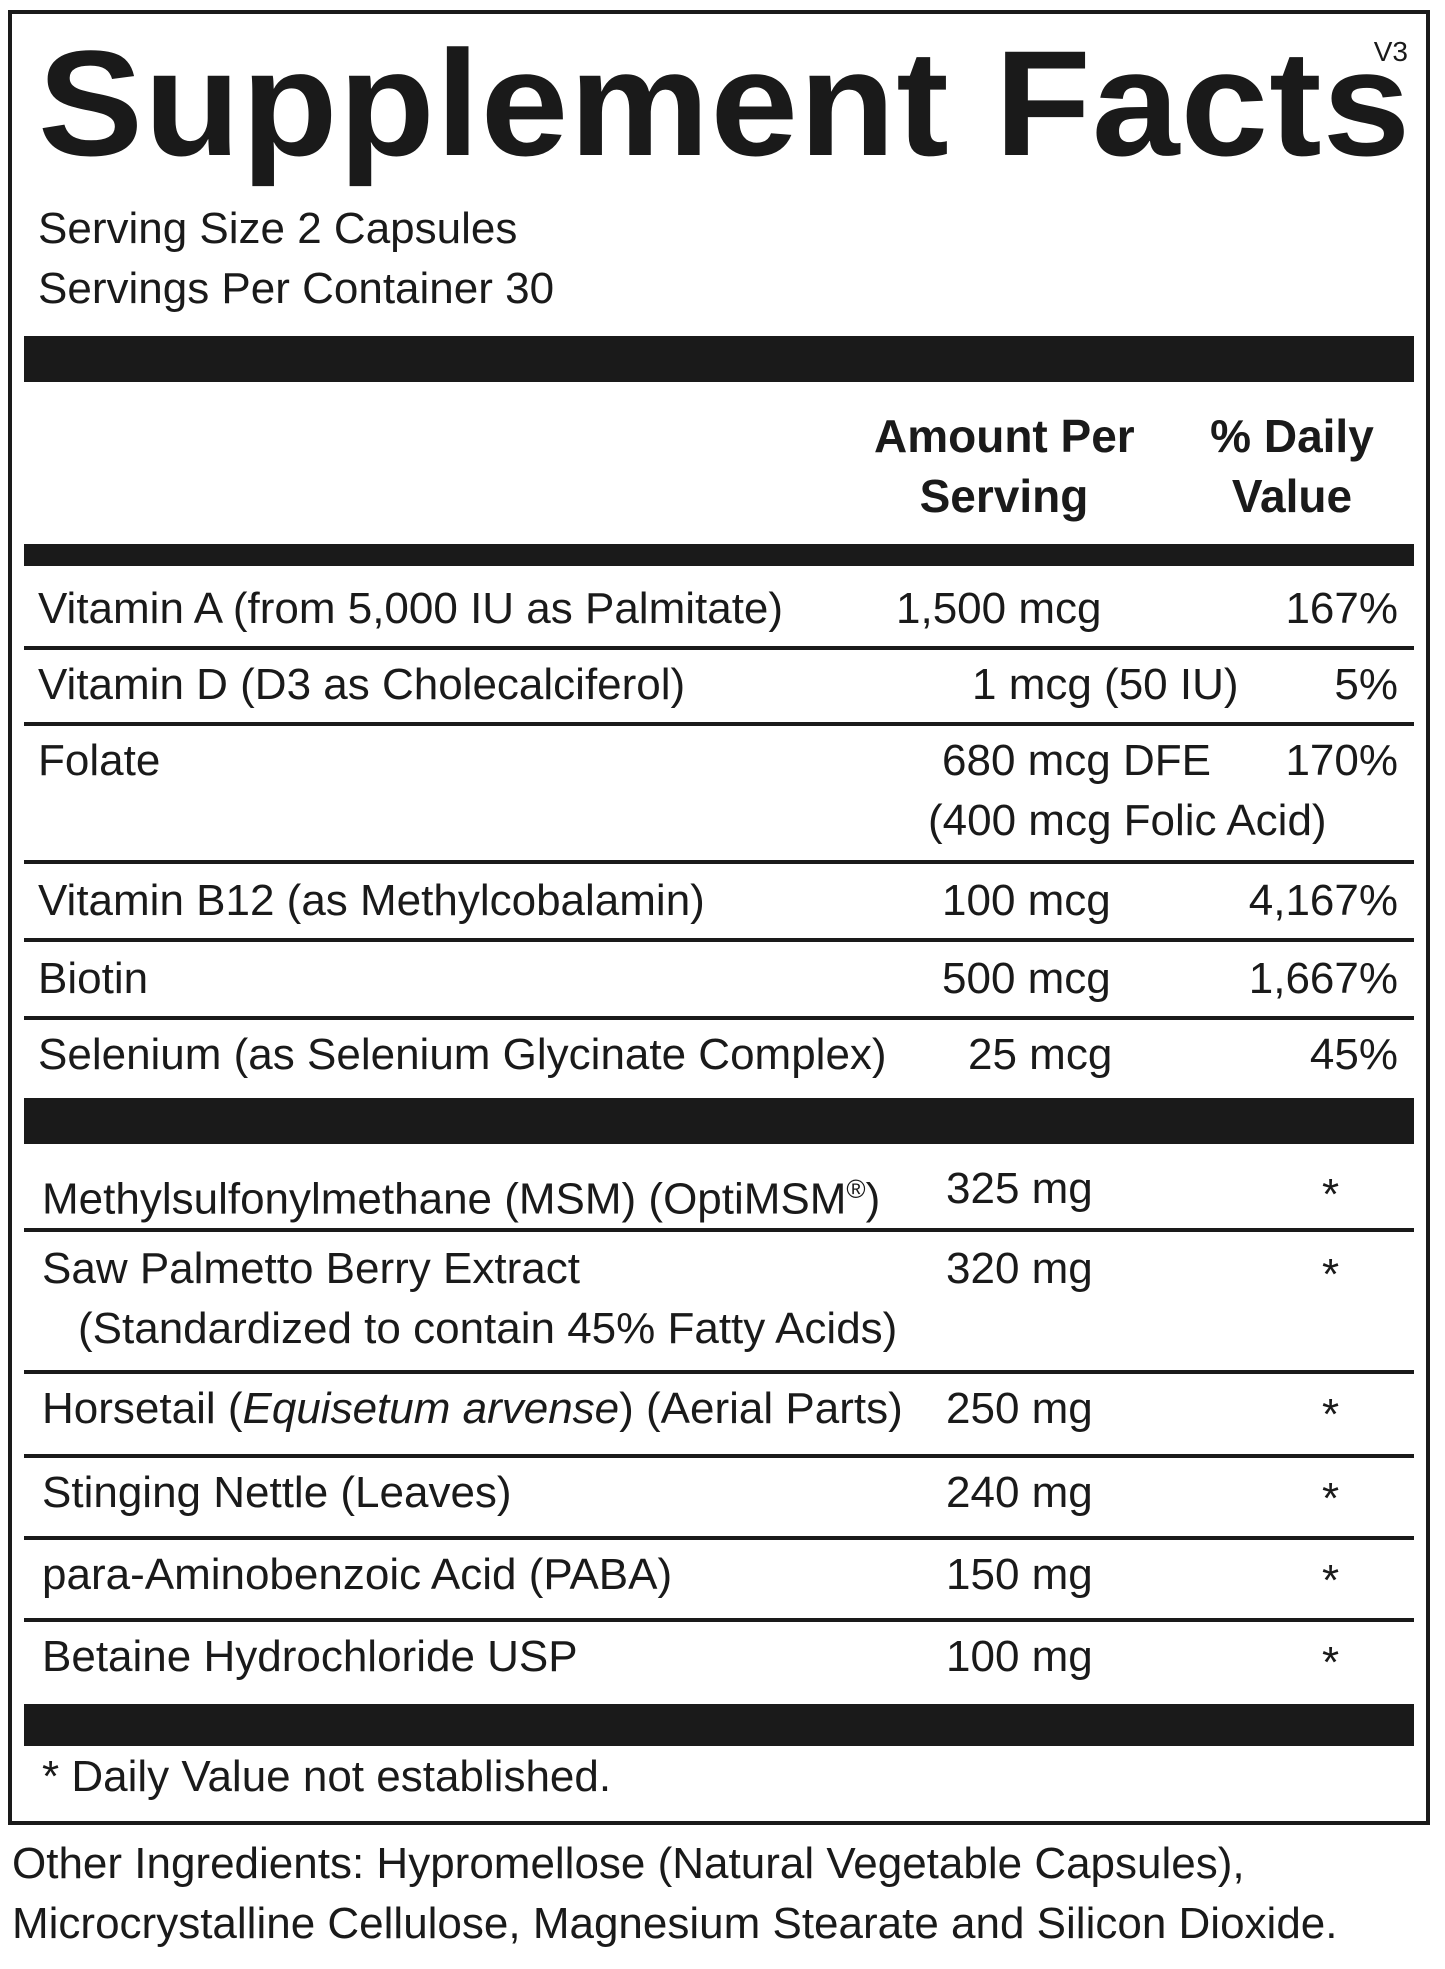  I want to click on ingredient-amount: 320 mg, so click(1019, 1268).